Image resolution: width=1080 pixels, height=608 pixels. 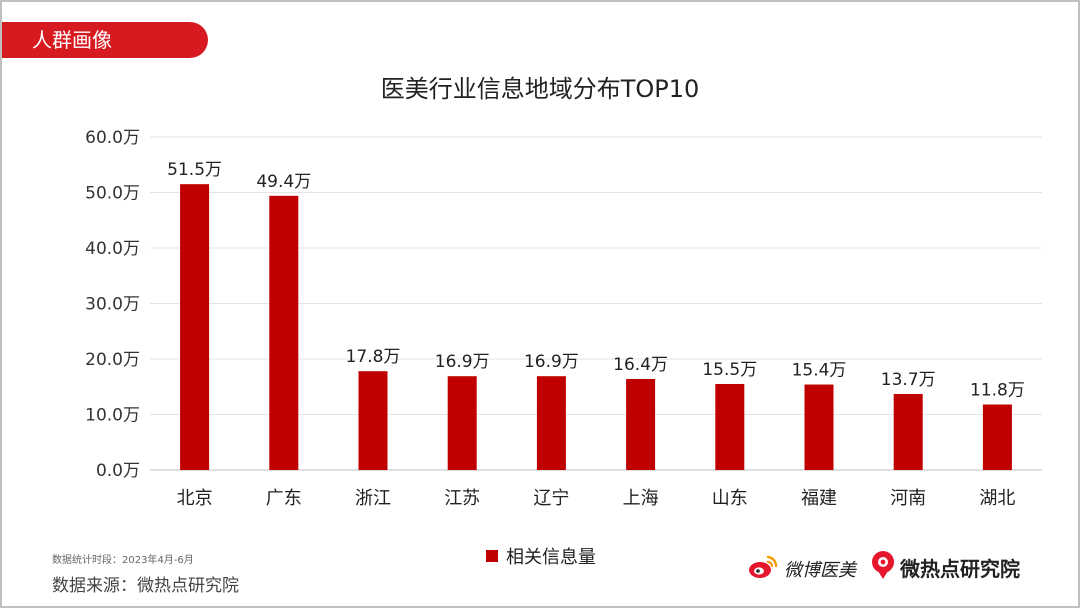 I want to click on x-tick-label: 福建, so click(x=819, y=498).